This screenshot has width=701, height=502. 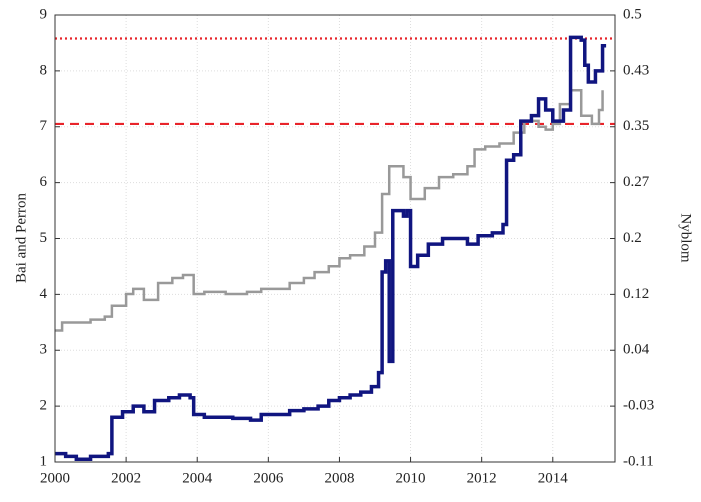 What do you see at coordinates (339, 478) in the screenshot?
I see `x-tick-label: 2008` at bounding box center [339, 478].